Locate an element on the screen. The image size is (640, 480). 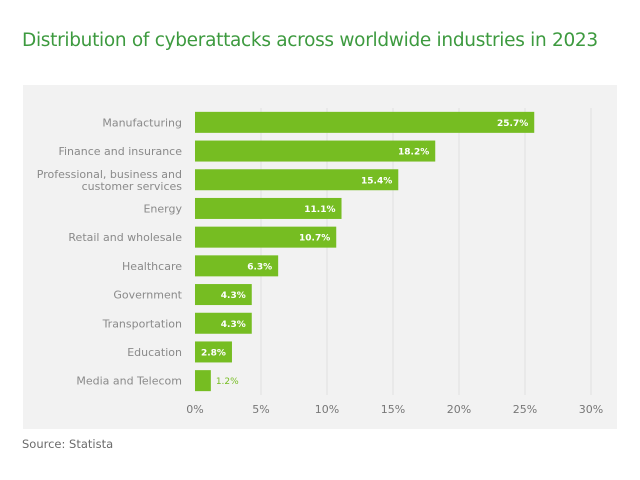
category-label: Education is located at coordinates (154, 352).